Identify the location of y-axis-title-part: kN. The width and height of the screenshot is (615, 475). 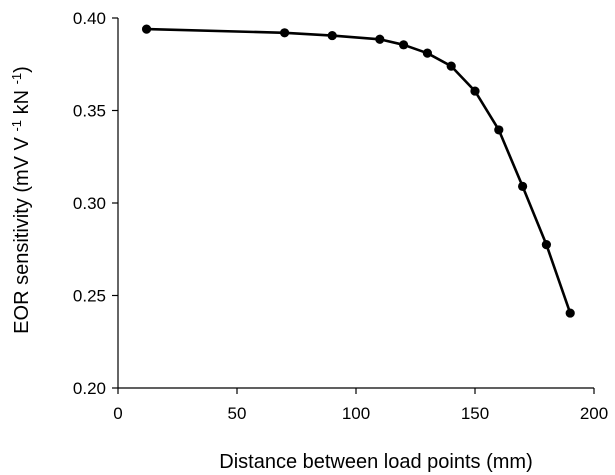
(22, 102).